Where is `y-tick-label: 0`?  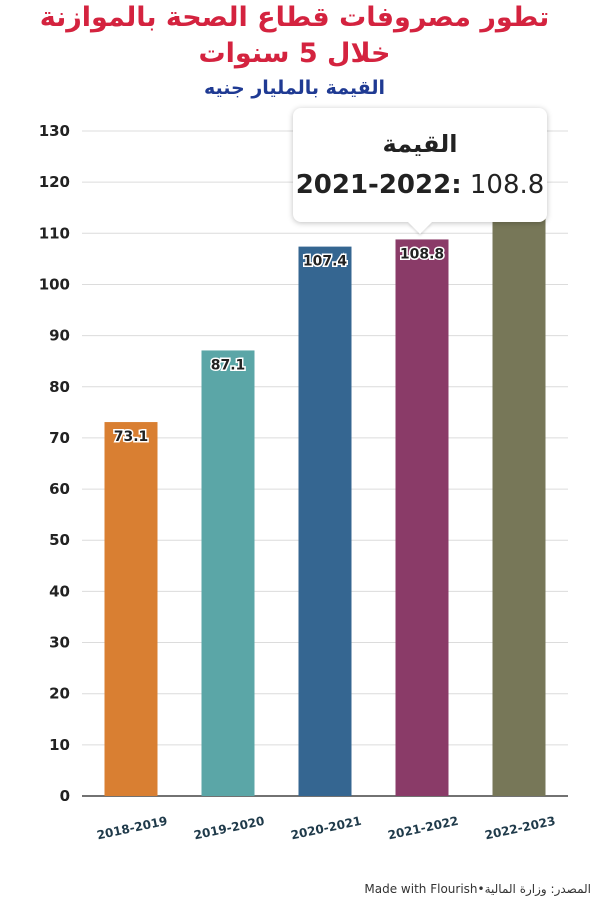
y-tick-label: 0 is located at coordinates (65, 796).